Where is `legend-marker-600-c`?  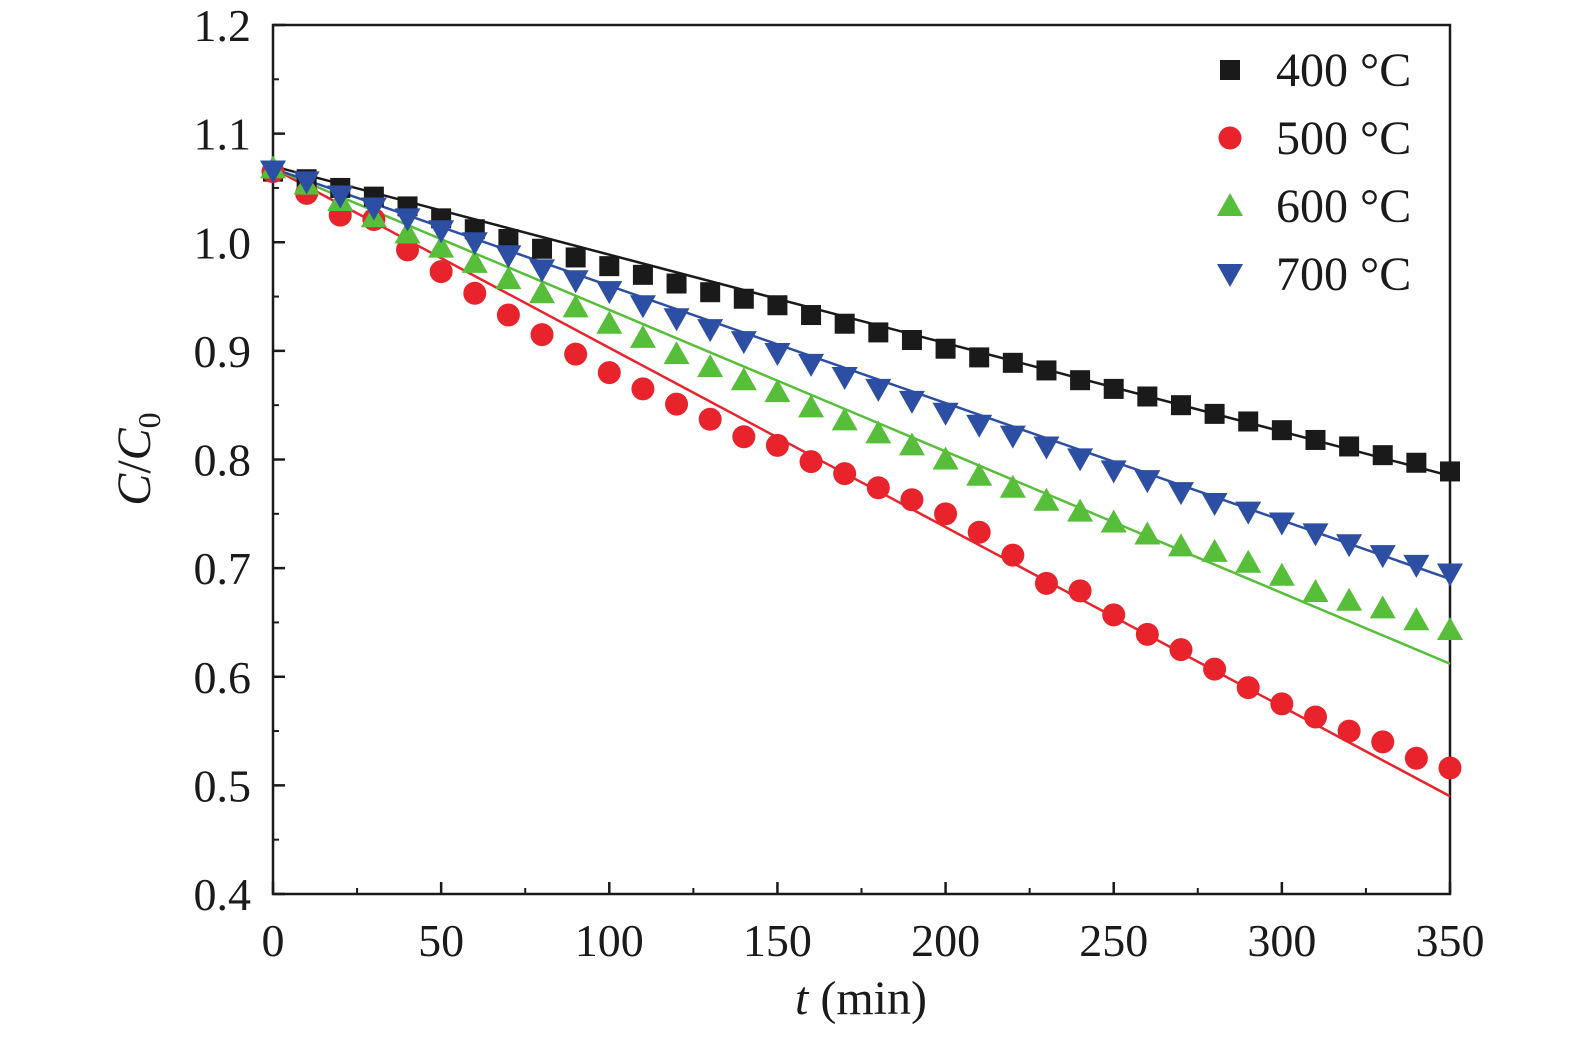 legend-marker-600-c is located at coordinates (1230, 204).